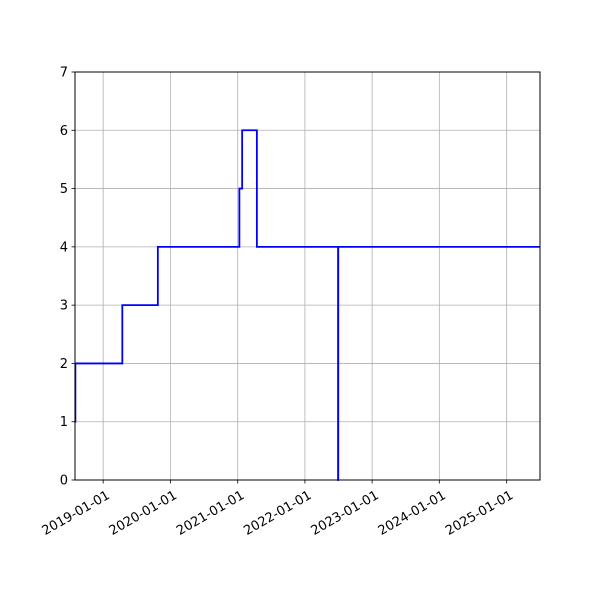  Describe the element at coordinates (67, 277) in the screenshot. I see `y-axis: 0 1 2 3 4 5 6 7` at that location.